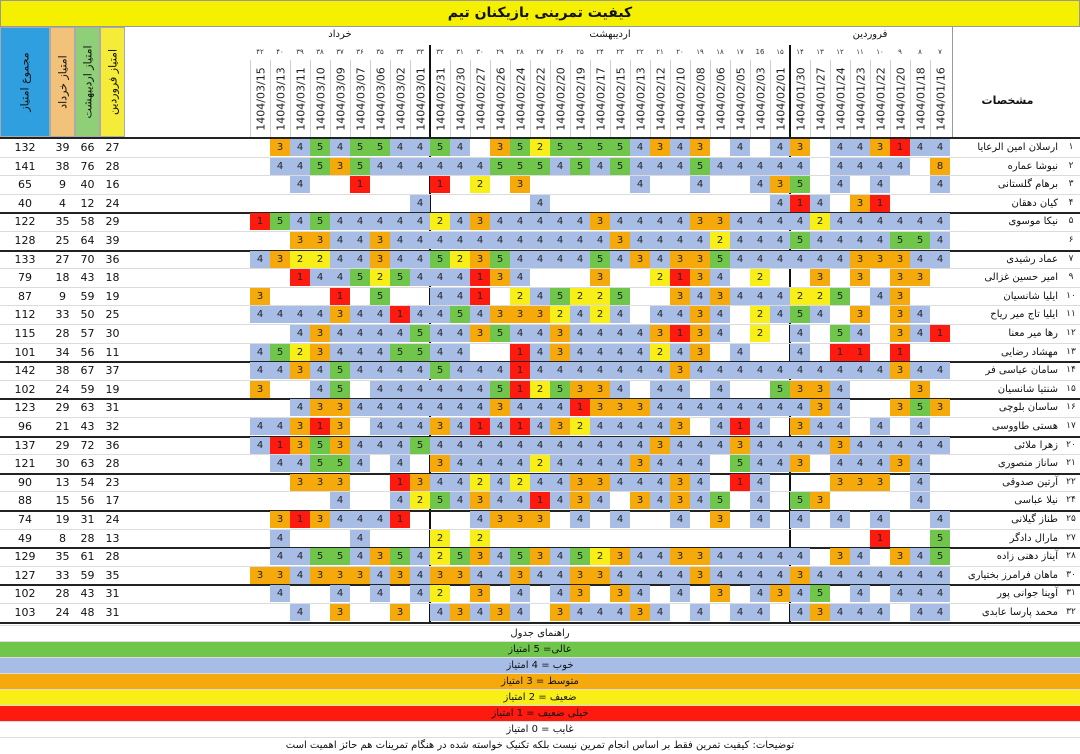 The image size is (1080, 754). I want to click on player-total-score: 122, so click(25, 222).